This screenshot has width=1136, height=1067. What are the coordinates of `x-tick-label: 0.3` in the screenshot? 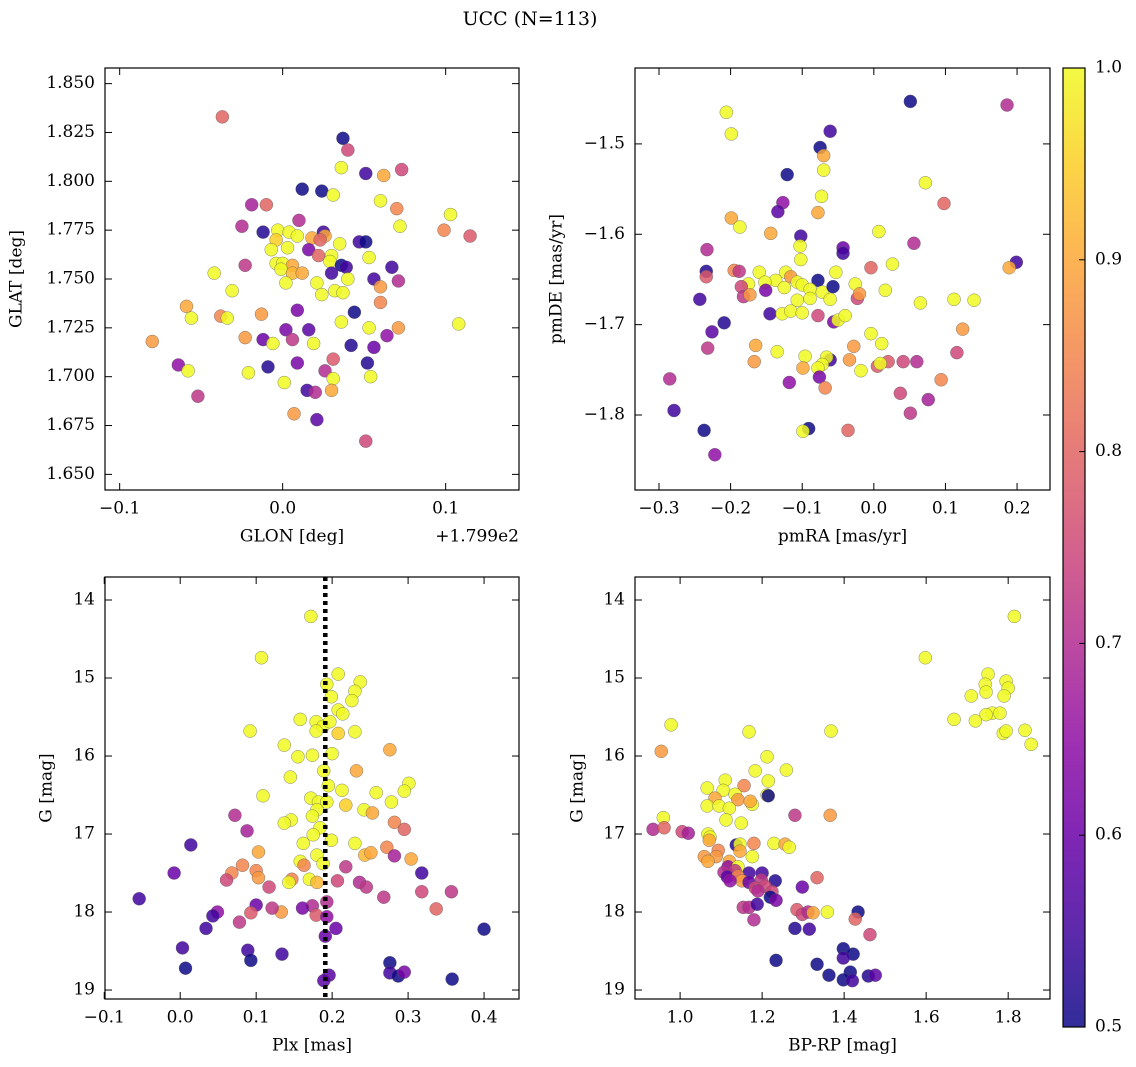 It's located at (408, 1018).